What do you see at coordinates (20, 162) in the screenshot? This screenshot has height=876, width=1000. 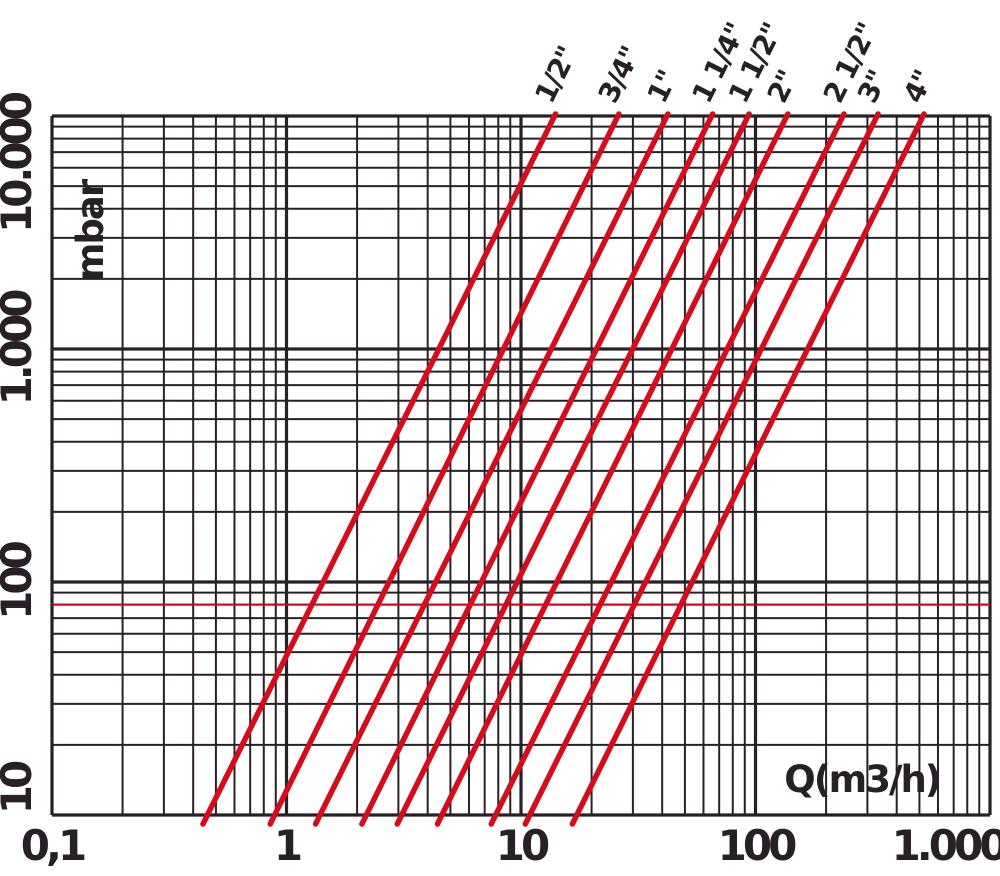 I see `y-tick-label: 10.000` at bounding box center [20, 162].